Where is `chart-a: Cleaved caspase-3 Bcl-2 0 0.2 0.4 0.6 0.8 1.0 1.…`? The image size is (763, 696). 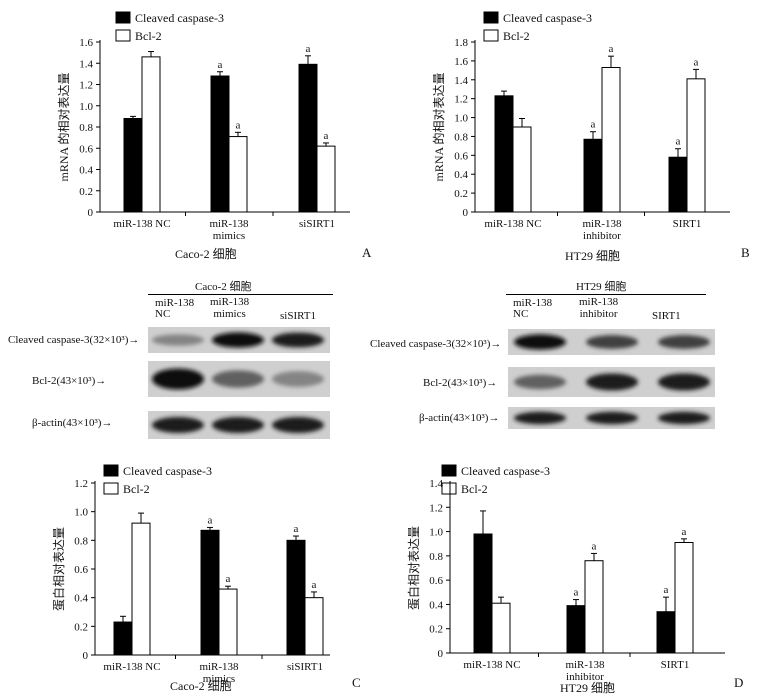
chart-a: Cleaved caspase-3 Bcl-2 0 0.2 0.4 0.6 0.8 1.0 1.… is located at coordinates (203, 126).